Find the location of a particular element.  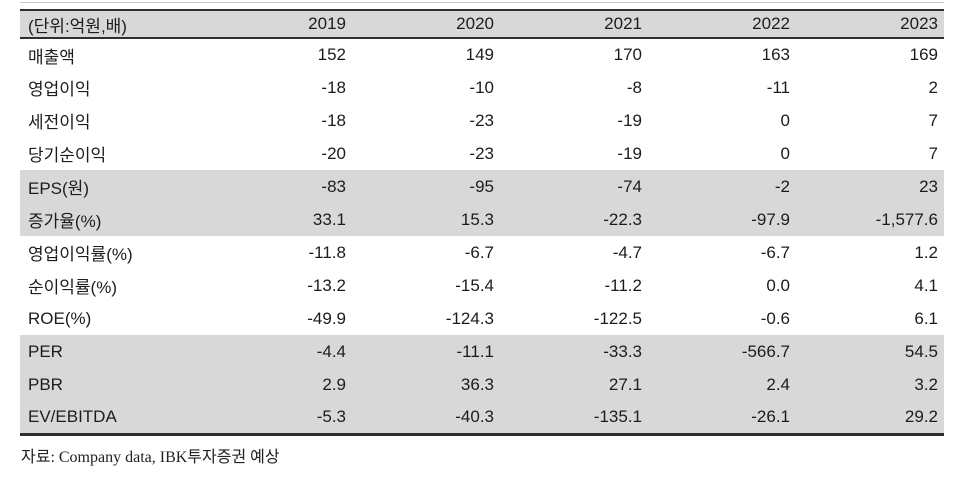

table-row-net-profit: 당기순이익 -20 -23 -19 0 7 is located at coordinates (482, 153).